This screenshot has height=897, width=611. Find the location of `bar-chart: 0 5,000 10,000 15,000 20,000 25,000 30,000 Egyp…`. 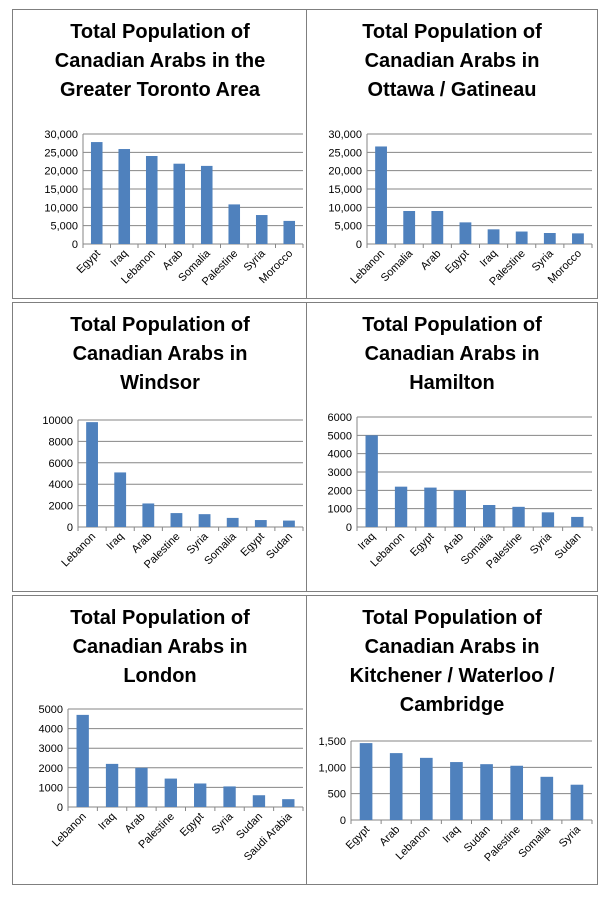

bar-chart: 0 5,000 10,000 15,000 20,000 25,000 30,000 Egyp… is located at coordinates (174, 208).